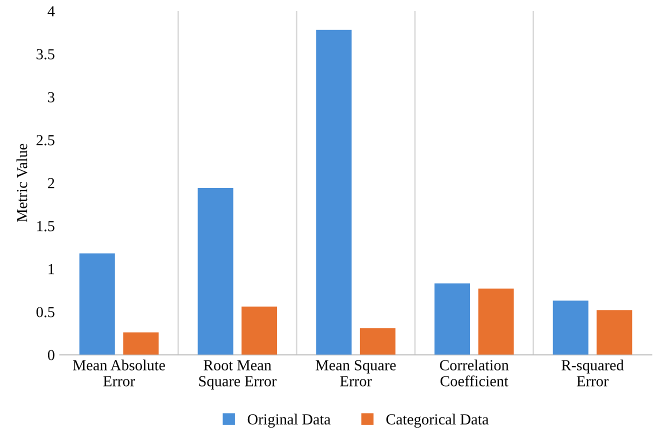  I want to click on y-tick-label: 1.5, so click(45, 226).